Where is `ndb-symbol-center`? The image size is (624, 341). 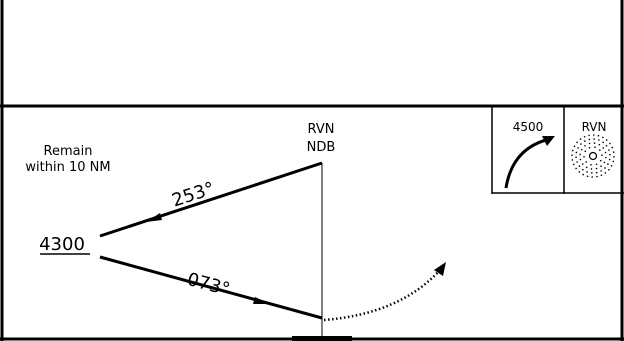
ndb-symbol-center is located at coordinates (593, 156).